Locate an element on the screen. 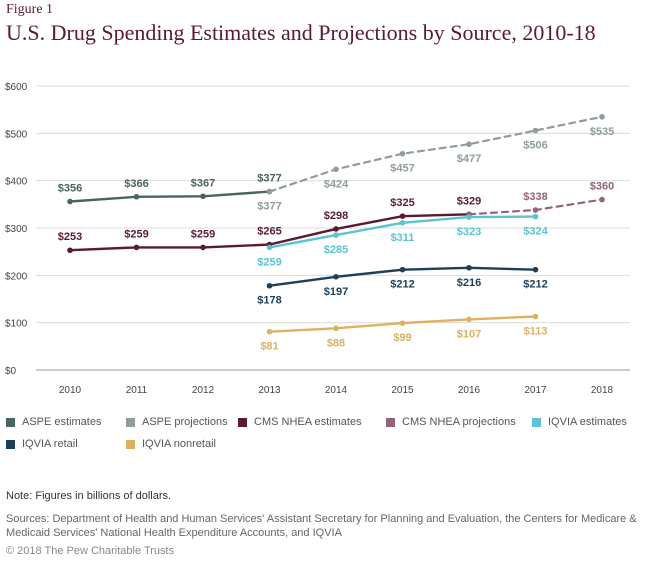  legend-item-iqvia-estimates: IQVIA estimates is located at coordinates (591, 422).